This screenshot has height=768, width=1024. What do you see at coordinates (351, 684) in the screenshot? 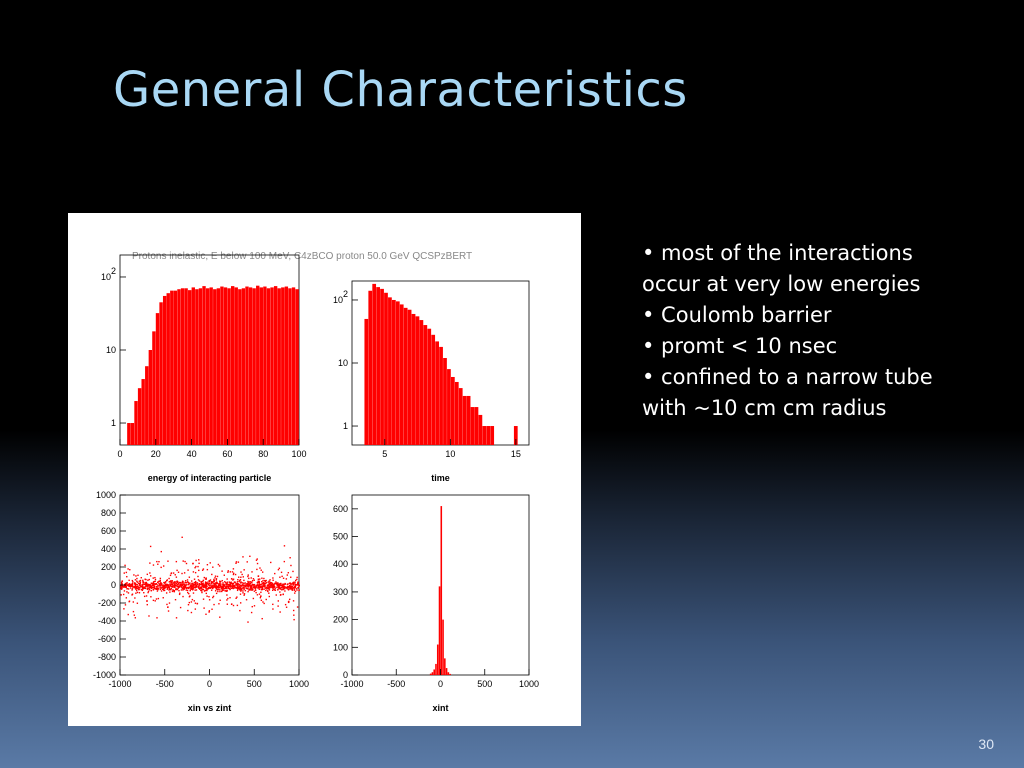
I see `x-tick-label: -1000` at bounding box center [351, 684].